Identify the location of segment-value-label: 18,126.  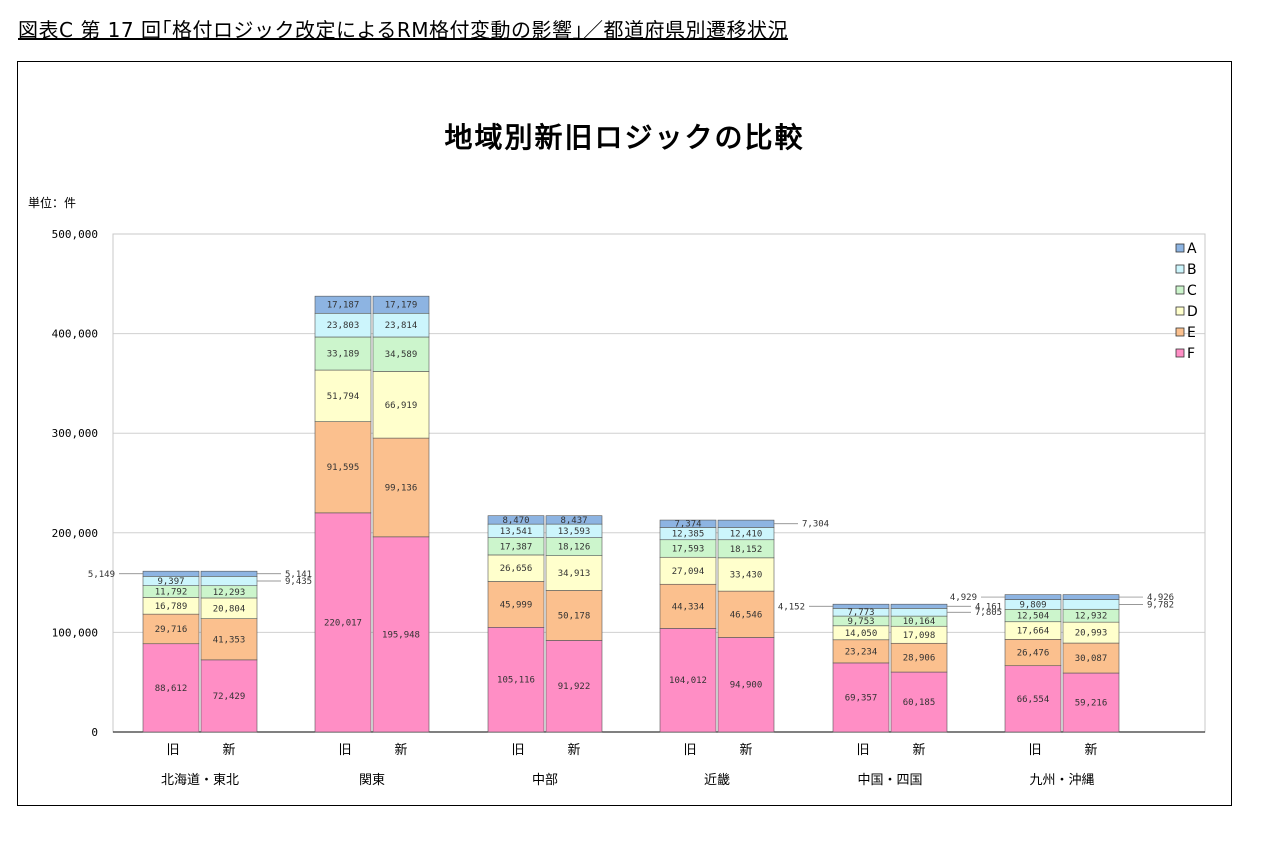
(574, 548).